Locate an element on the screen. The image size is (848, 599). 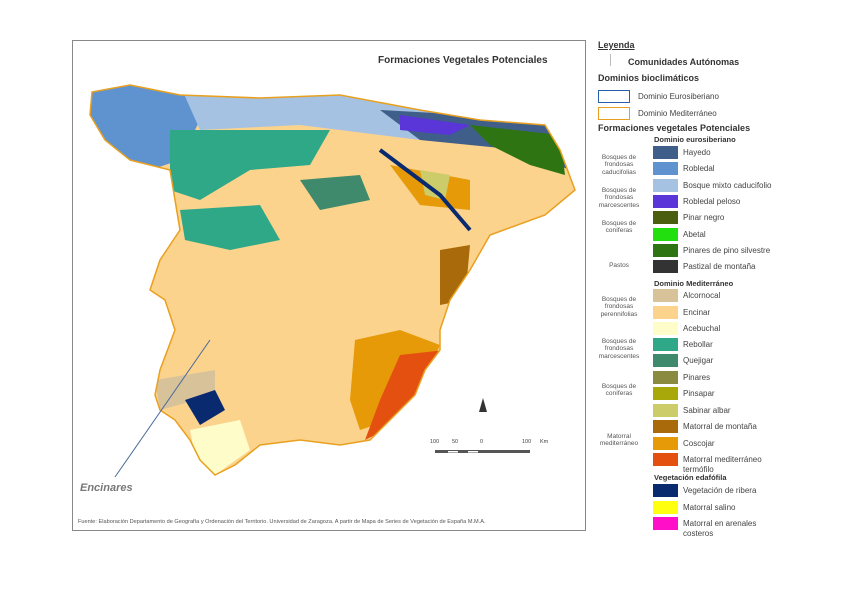
euro-title: Dominio eurosiberiano is located at coordinates (695, 139).